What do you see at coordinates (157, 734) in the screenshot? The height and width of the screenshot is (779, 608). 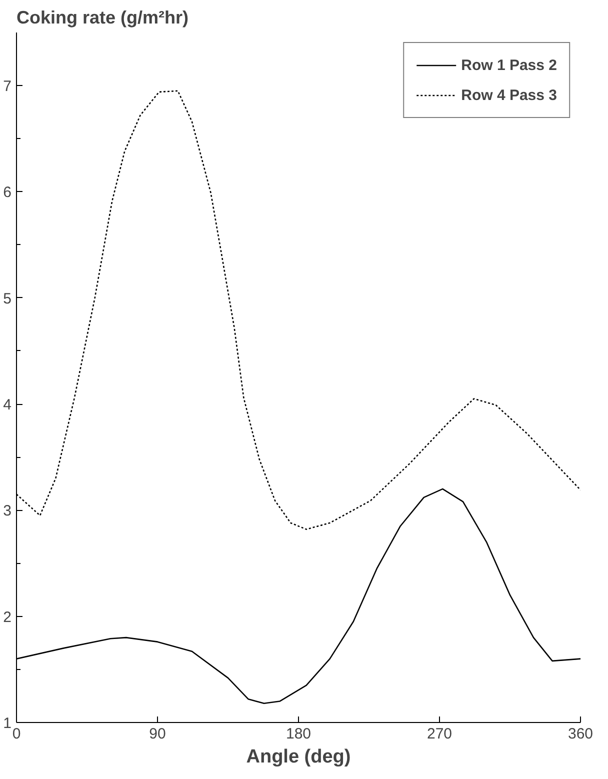 I see `x-tick-label: 90` at bounding box center [157, 734].